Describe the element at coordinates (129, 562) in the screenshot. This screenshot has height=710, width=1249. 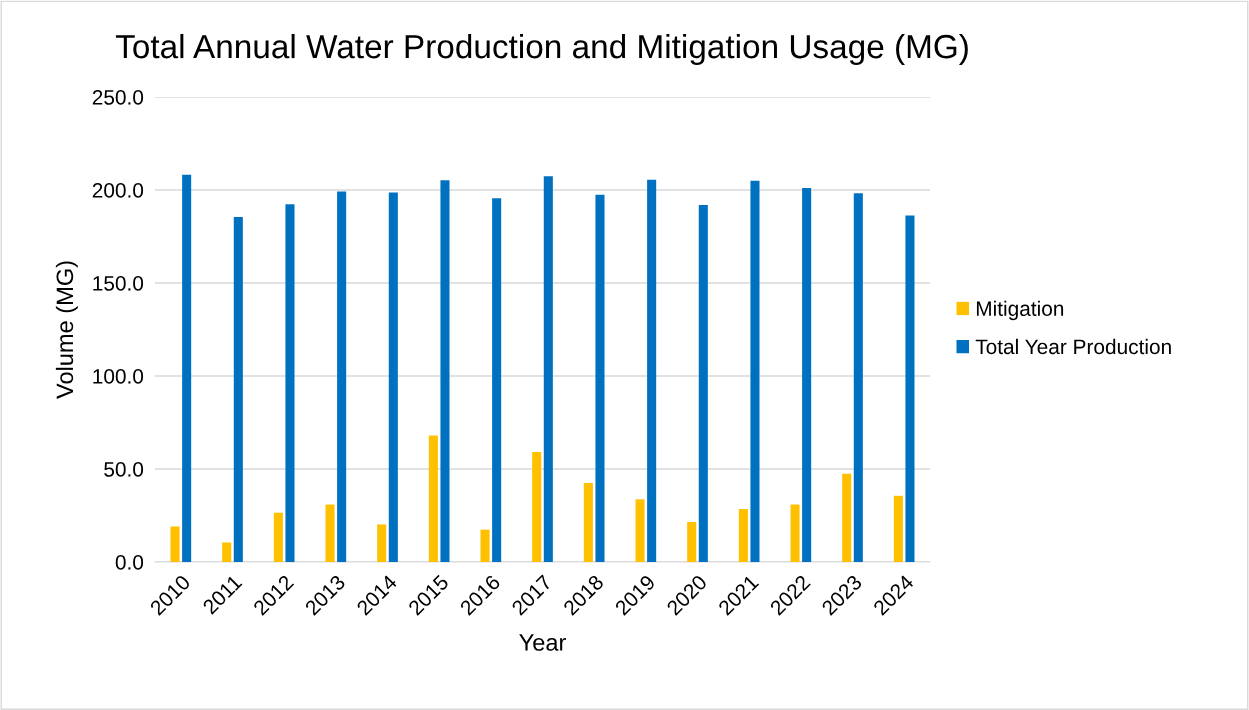
I see `y-tick-label: 0.0` at that location.